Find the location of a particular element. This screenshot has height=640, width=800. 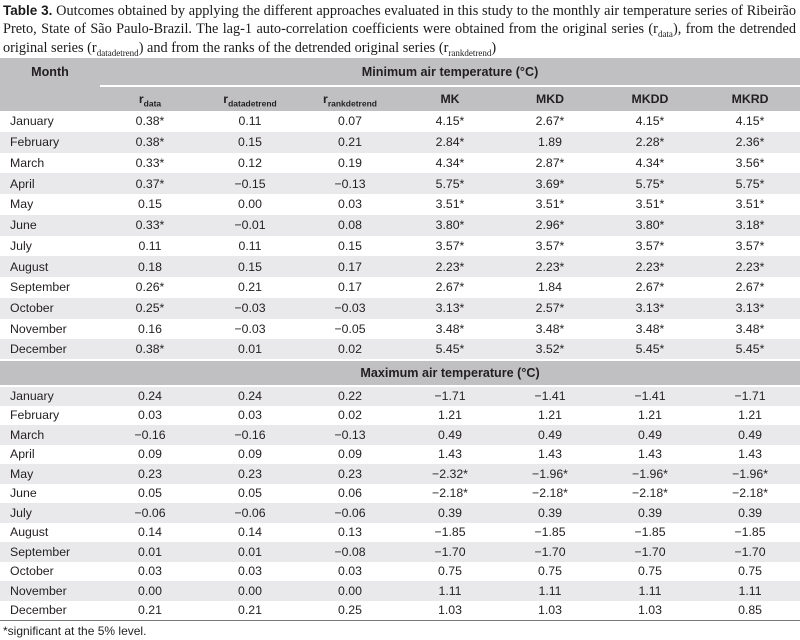

value-cell: 0.07 is located at coordinates (350, 121).